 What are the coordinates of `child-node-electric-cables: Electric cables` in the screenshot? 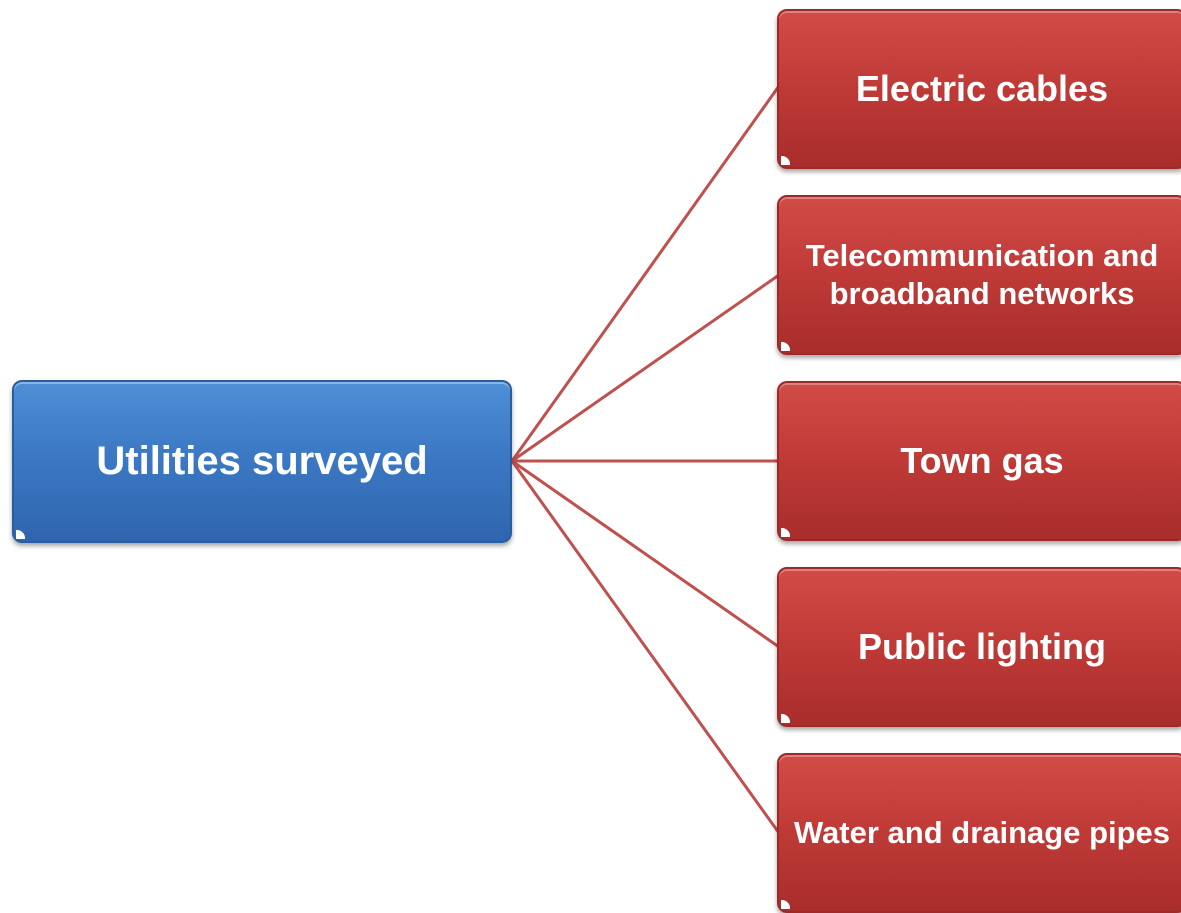 It's located at (979, 89).